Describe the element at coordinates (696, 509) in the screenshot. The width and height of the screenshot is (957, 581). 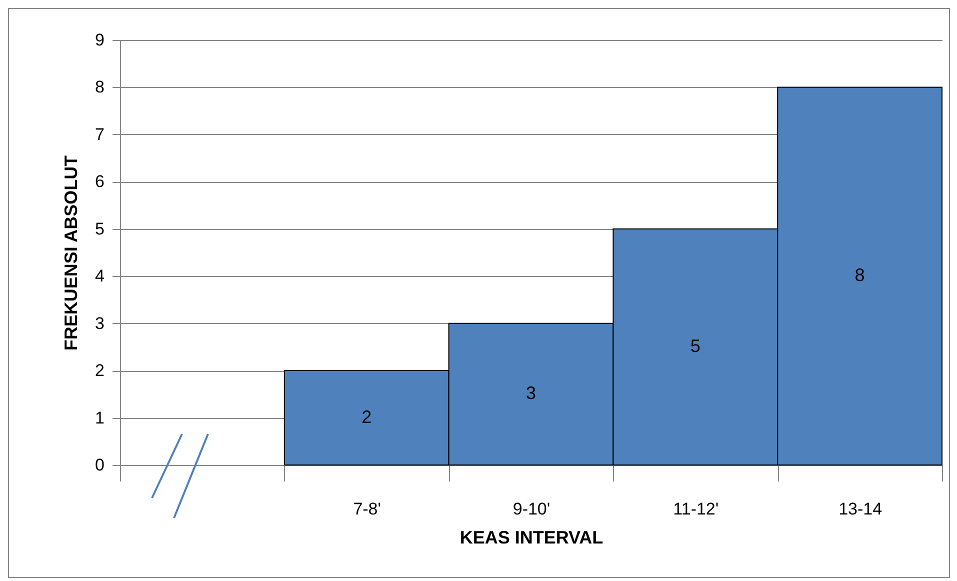
I see `x-tick-label: 11-12'` at that location.